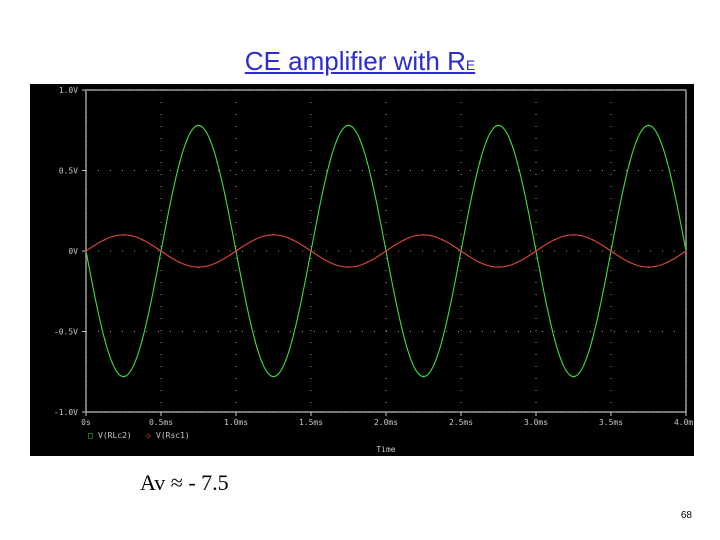 The height and width of the screenshot is (540, 720). Describe the element at coordinates (115, 435) in the screenshot. I see `legend-label: V(RLc2)` at that location.